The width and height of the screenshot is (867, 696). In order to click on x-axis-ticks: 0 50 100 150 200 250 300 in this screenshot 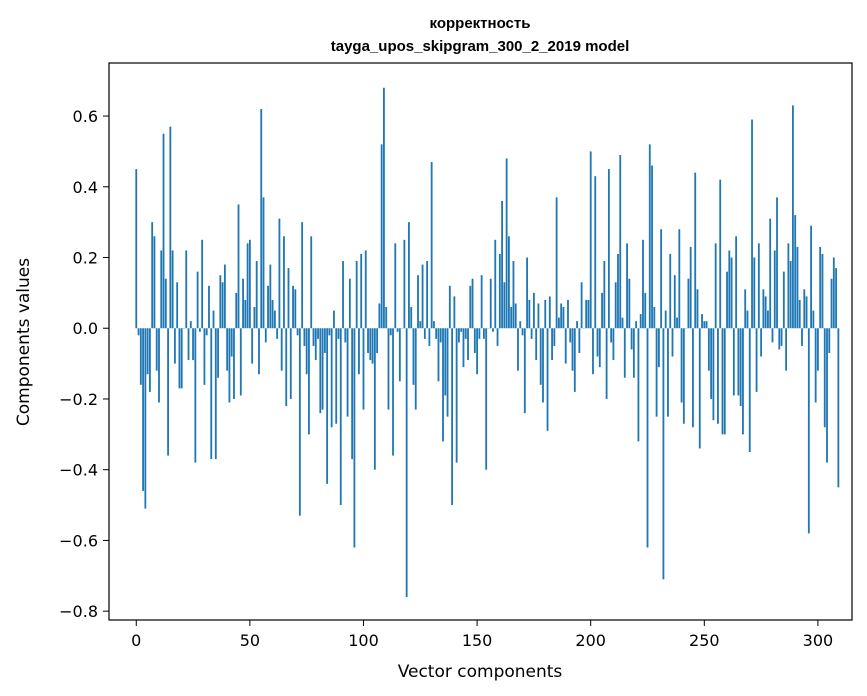, I will do `click(482, 635)`.